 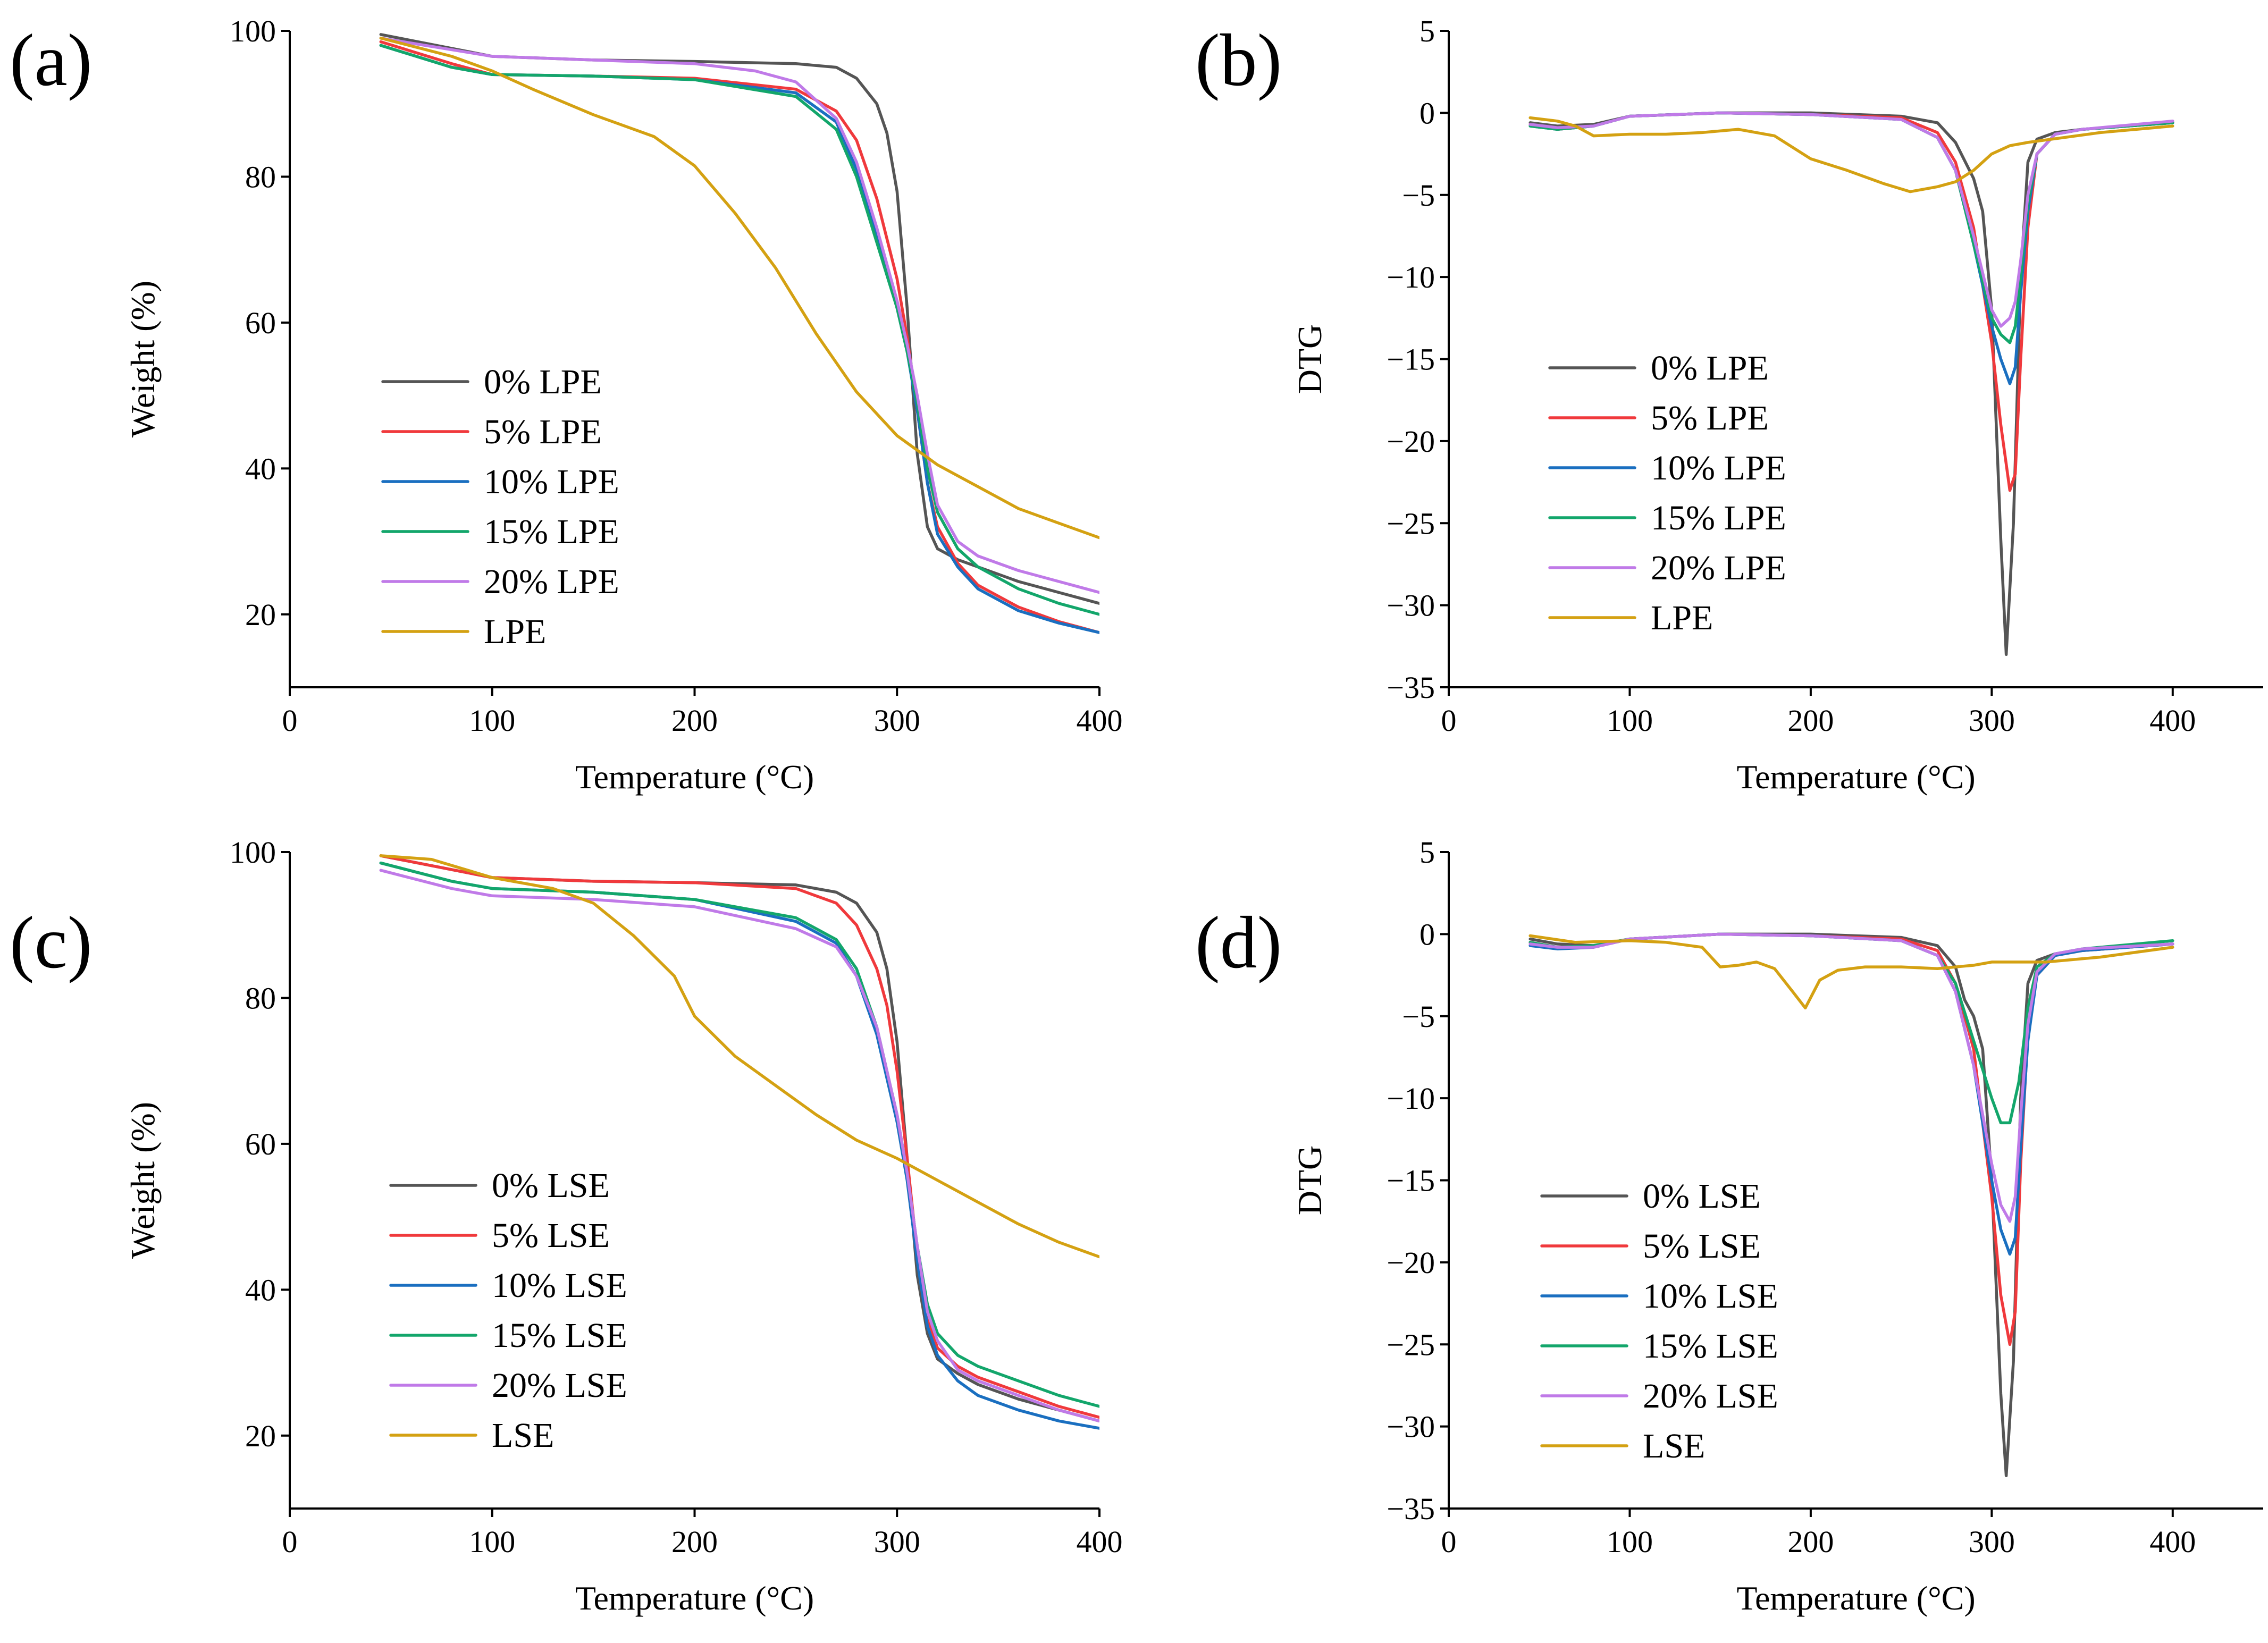 What do you see at coordinates (559, 1385) in the screenshot?
I see `legend-label: 20% LSE` at bounding box center [559, 1385].